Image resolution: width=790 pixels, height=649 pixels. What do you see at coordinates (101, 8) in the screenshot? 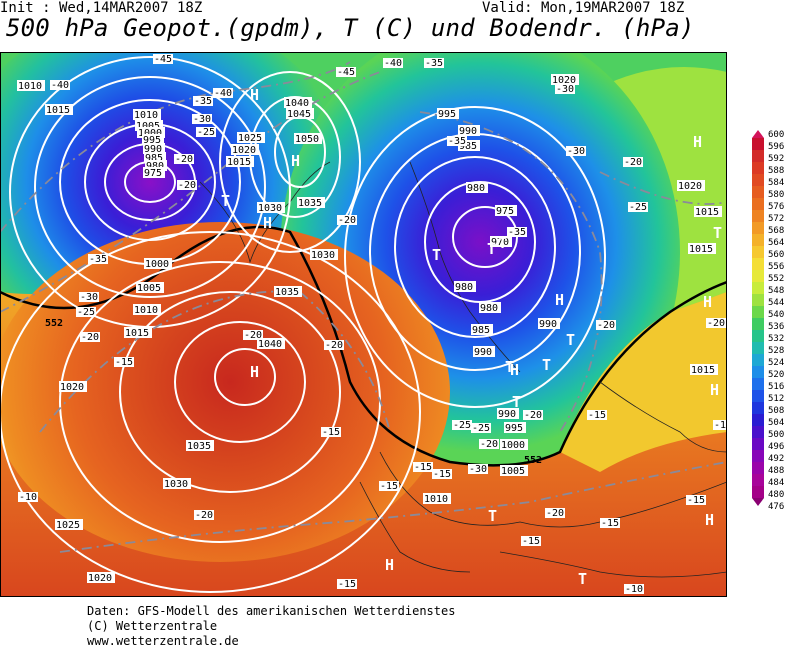
I see `init-time: Init : Wed,14MAR2007 18Z` at bounding box center [101, 8].